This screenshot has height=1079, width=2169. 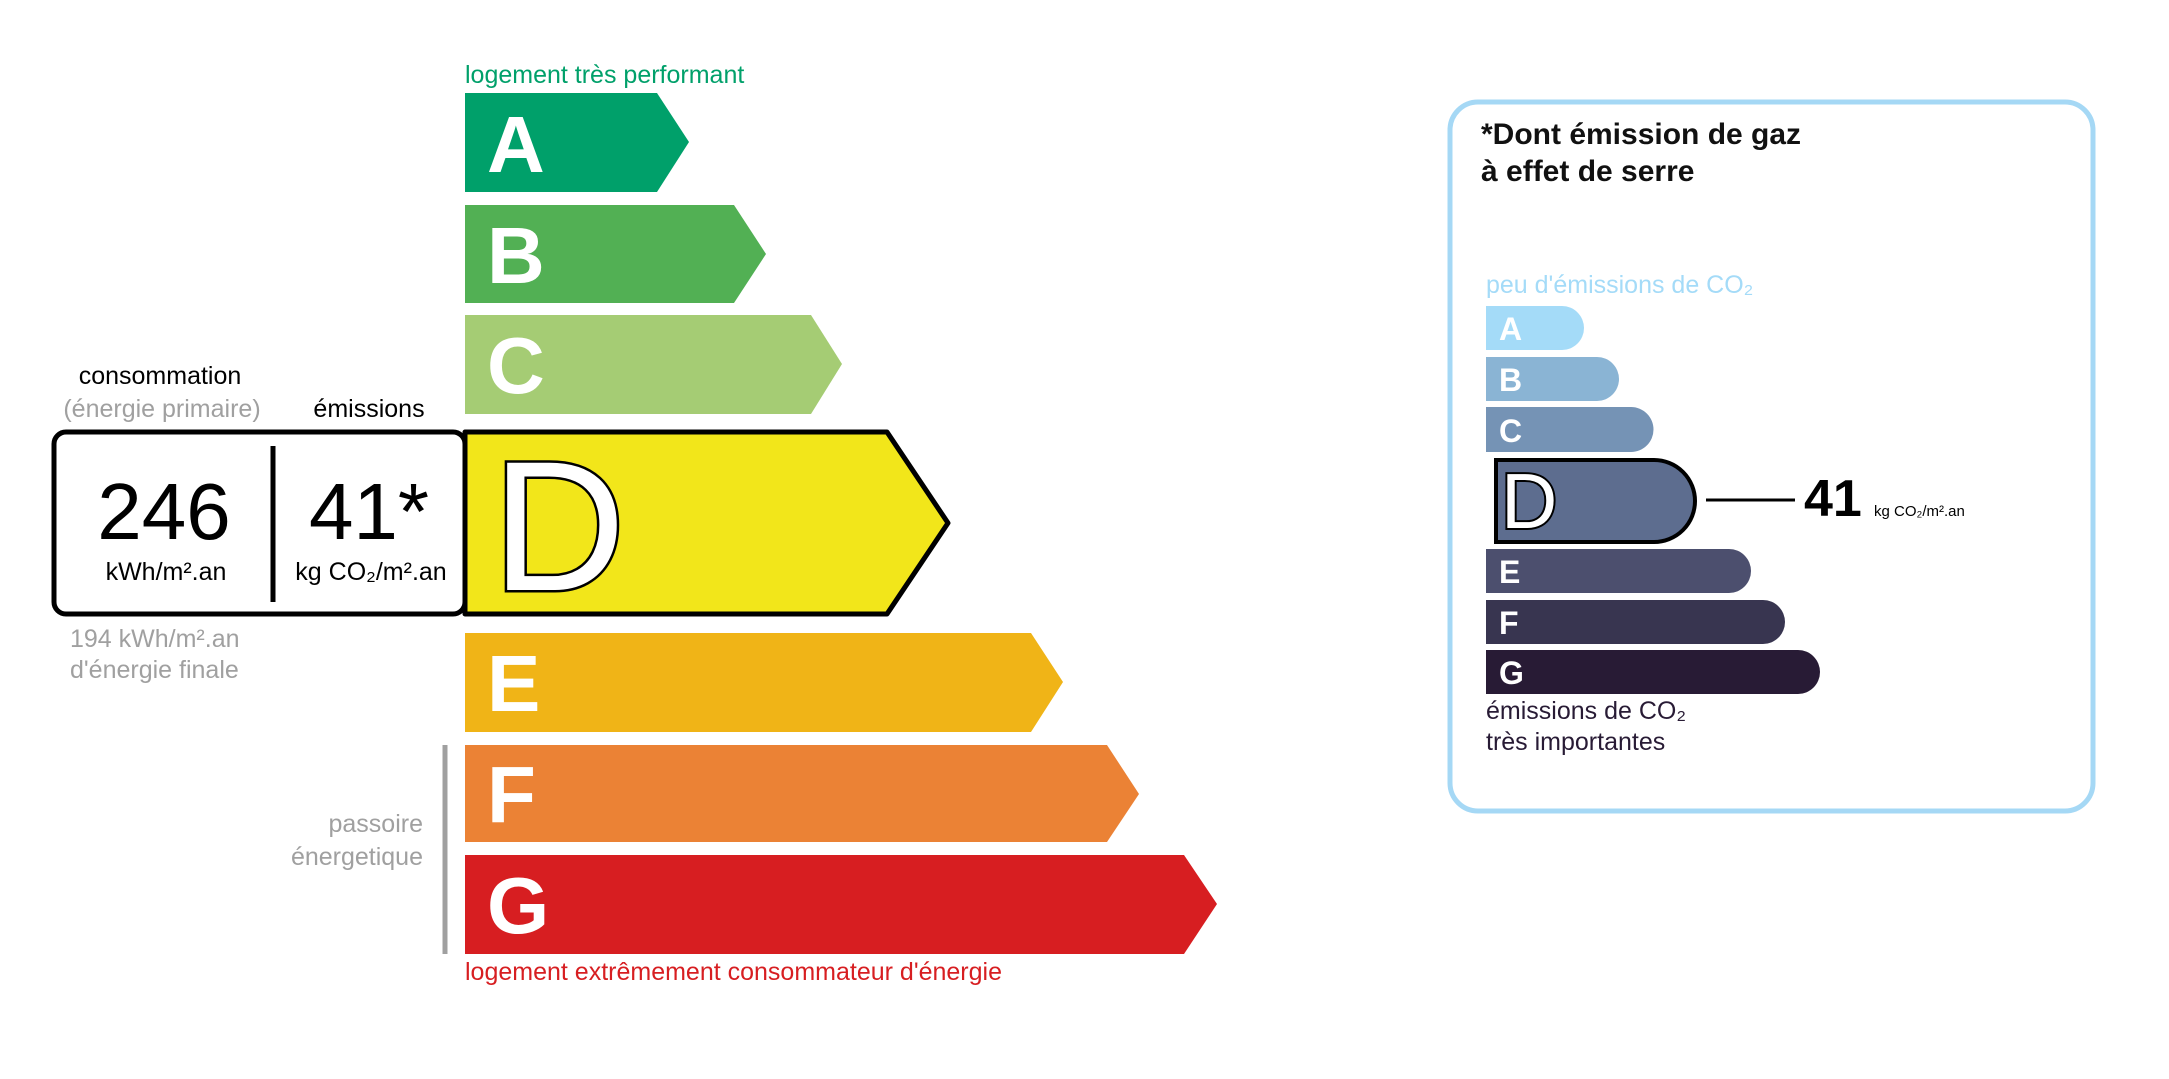 I want to click on ges-letter-current: D, so click(x=1529, y=501).